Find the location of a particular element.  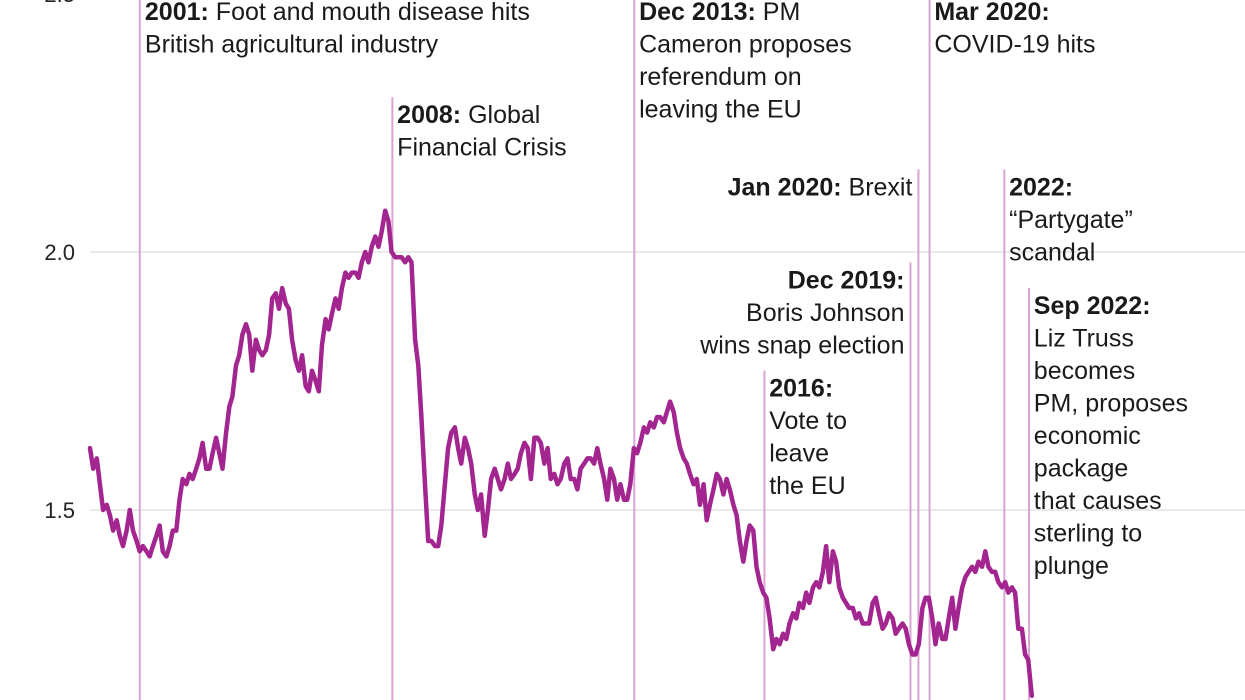

annotation-line: Dec 2019: is located at coordinates (846, 280).